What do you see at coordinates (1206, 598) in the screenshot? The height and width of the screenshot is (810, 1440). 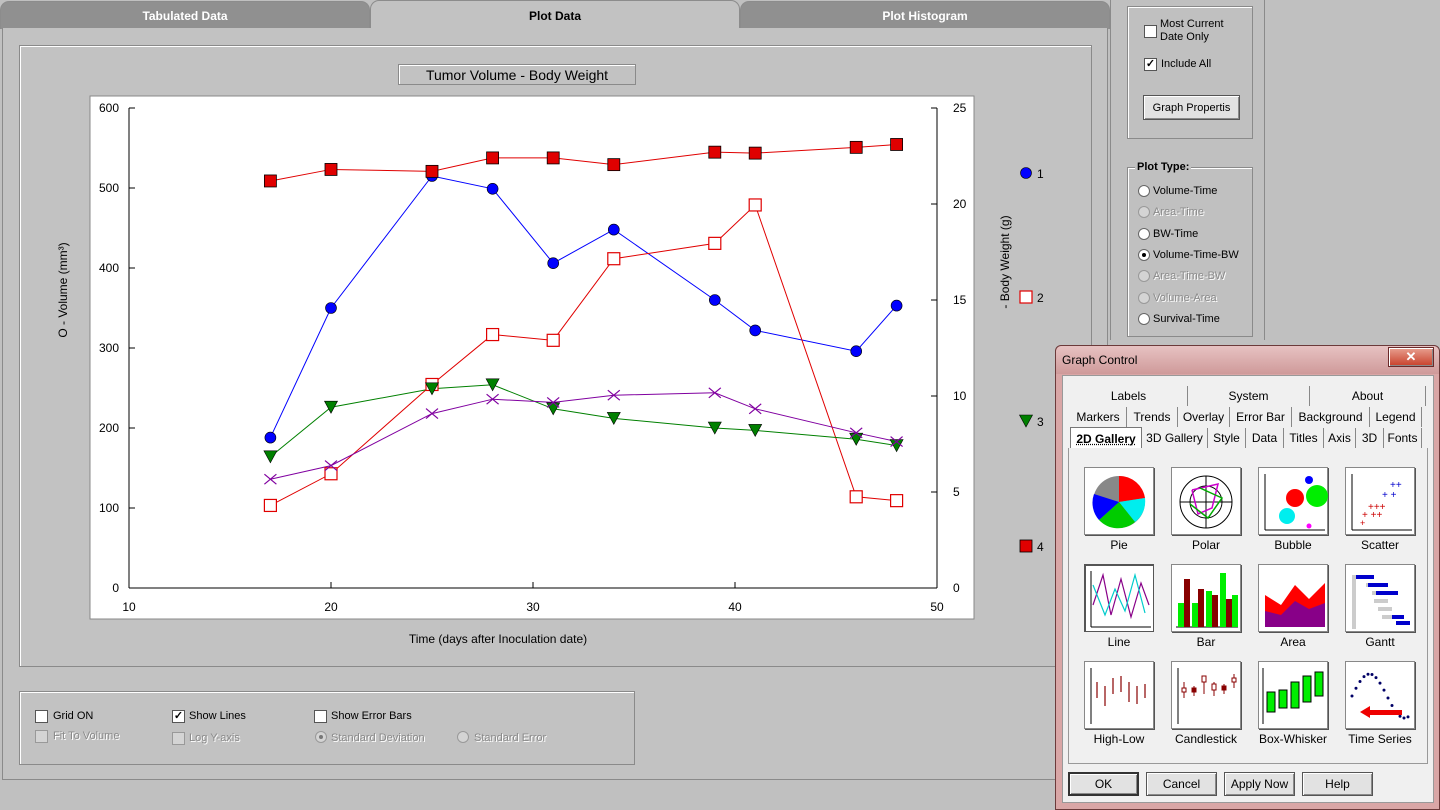 I see `gallery-bar-button` at bounding box center [1206, 598].